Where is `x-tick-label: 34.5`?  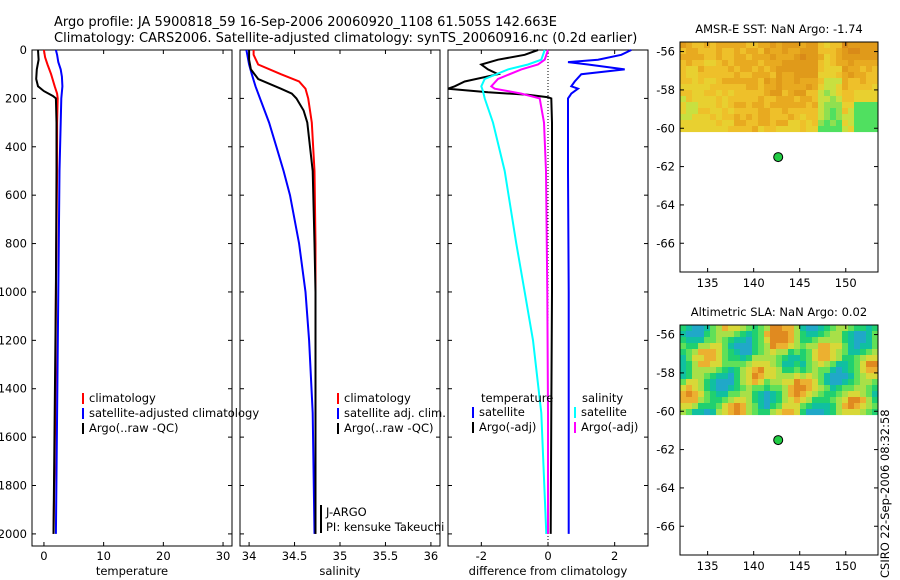
x-tick-label: 34.5 is located at coordinates (295, 556).